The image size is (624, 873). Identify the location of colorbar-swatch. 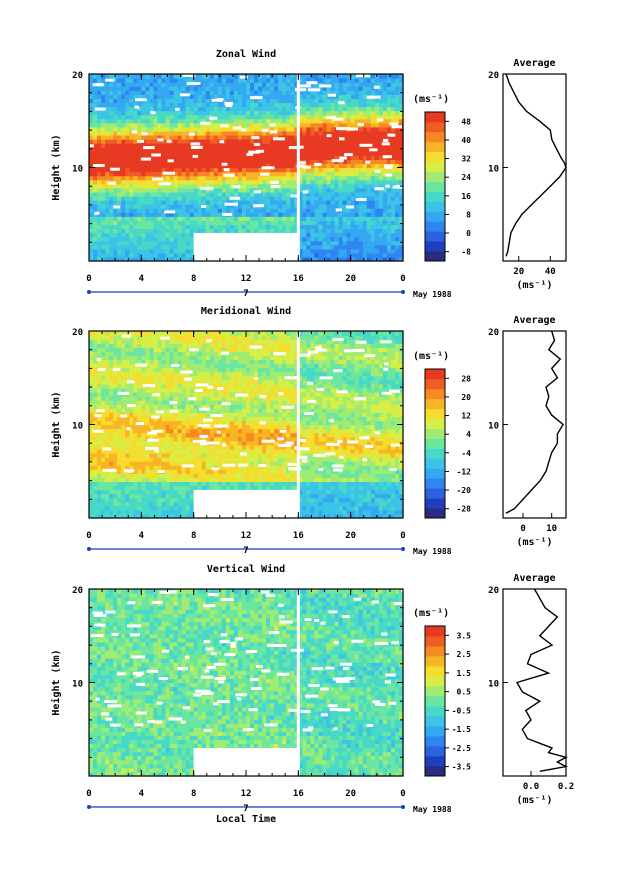
(435, 256).